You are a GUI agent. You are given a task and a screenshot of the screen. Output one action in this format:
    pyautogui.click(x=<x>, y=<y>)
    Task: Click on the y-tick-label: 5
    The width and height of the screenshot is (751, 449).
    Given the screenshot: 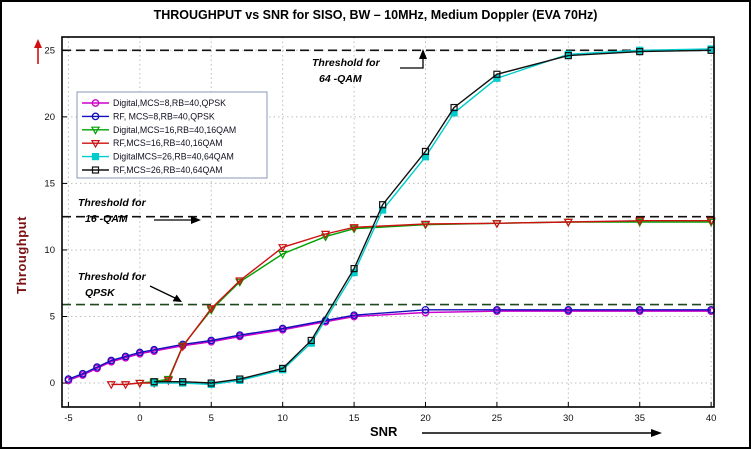 What is the action you would take?
    pyautogui.click(x=52, y=316)
    